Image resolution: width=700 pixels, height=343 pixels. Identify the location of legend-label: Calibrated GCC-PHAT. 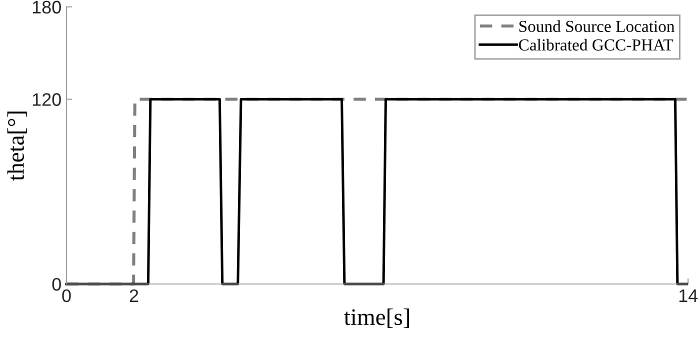
(596, 44).